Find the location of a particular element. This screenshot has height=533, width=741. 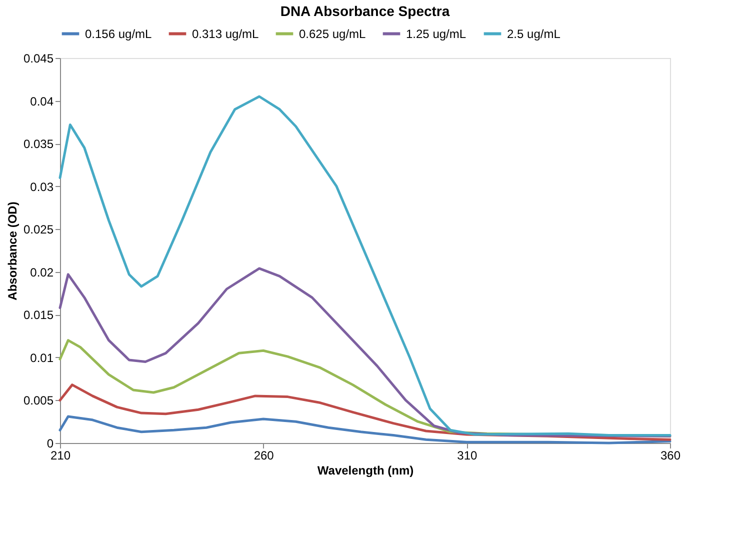

x-tick-label: 260 is located at coordinates (264, 455).